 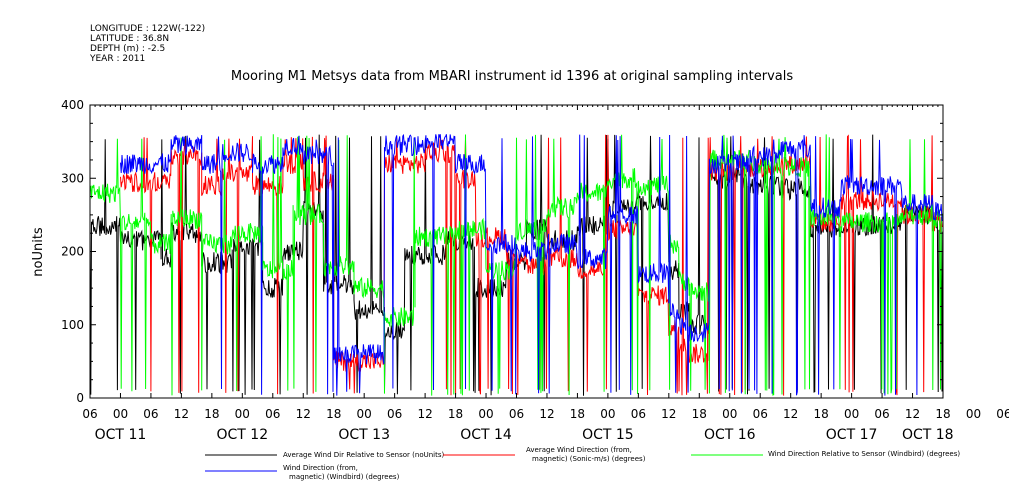 What do you see at coordinates (608, 435) in the screenshot?
I see `x-day-label: OCT 15` at bounding box center [608, 435].